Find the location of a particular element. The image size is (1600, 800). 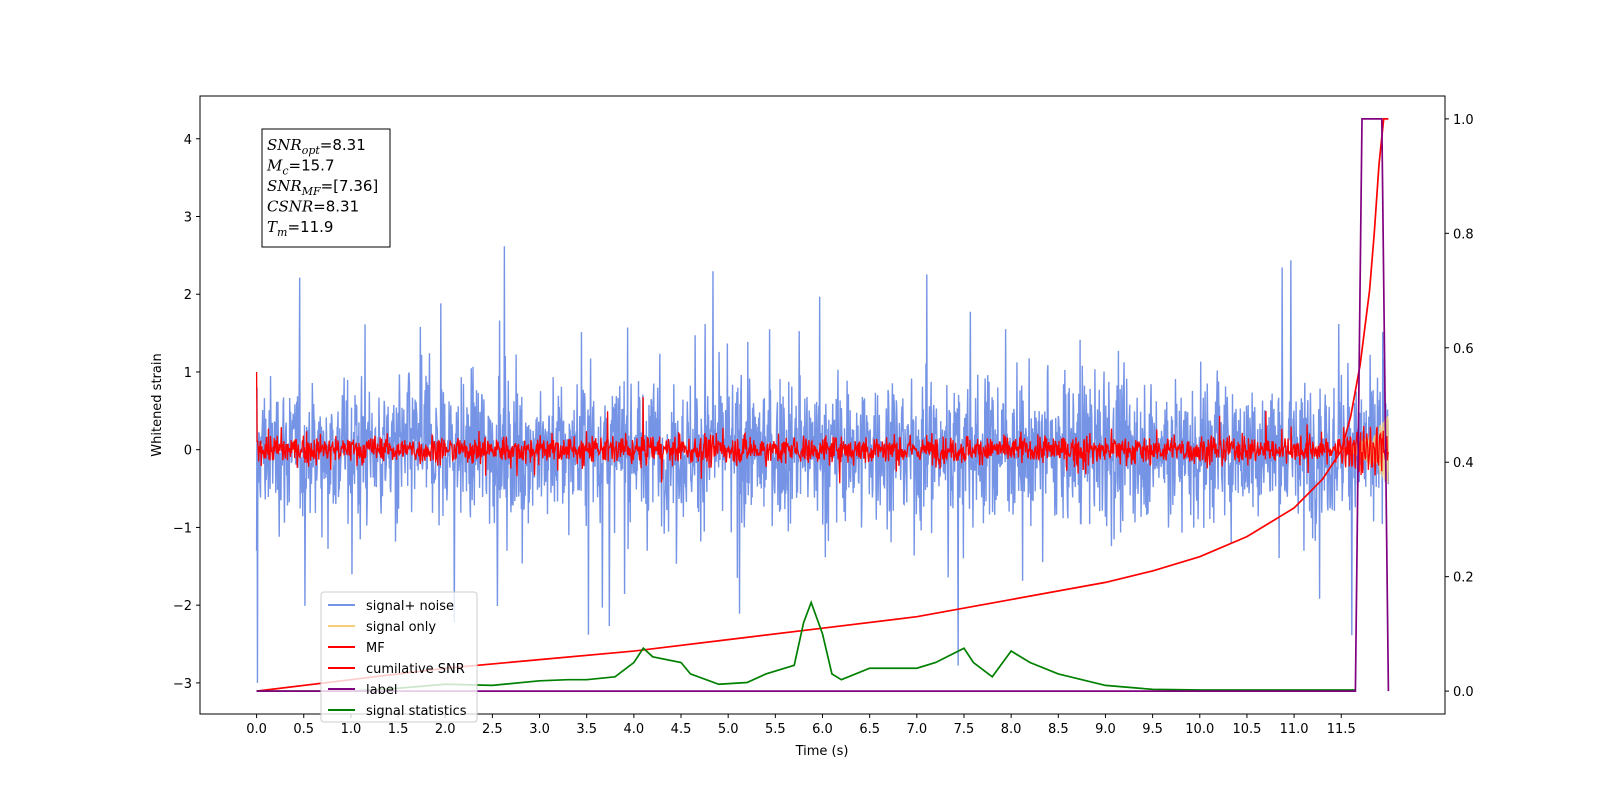

x-tick-label: 10.5 is located at coordinates (1246, 729).